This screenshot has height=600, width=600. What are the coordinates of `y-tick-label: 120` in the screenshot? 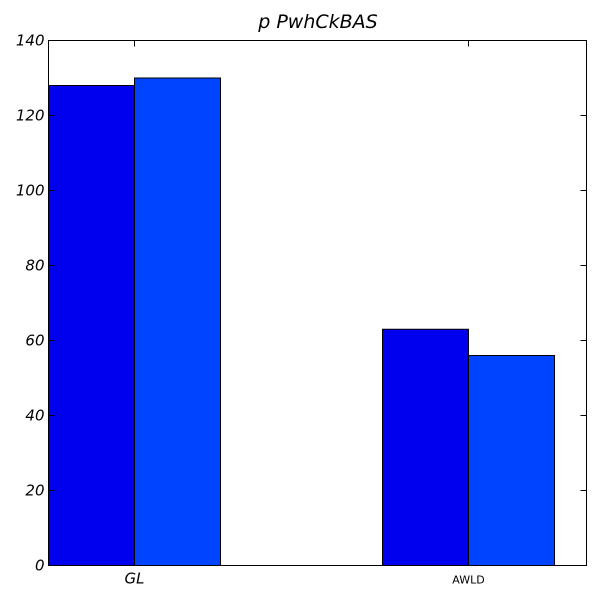 It's located at (30, 116).